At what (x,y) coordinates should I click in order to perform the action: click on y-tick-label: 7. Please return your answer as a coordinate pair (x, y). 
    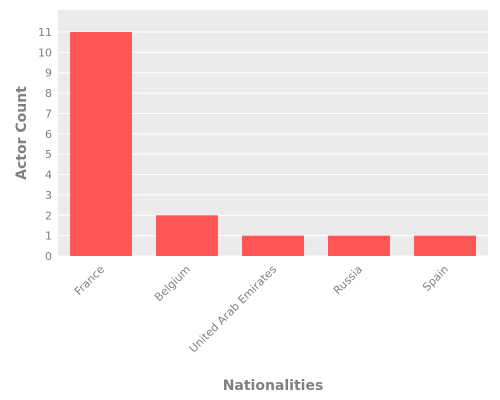
    Looking at the image, I should click on (48, 113).